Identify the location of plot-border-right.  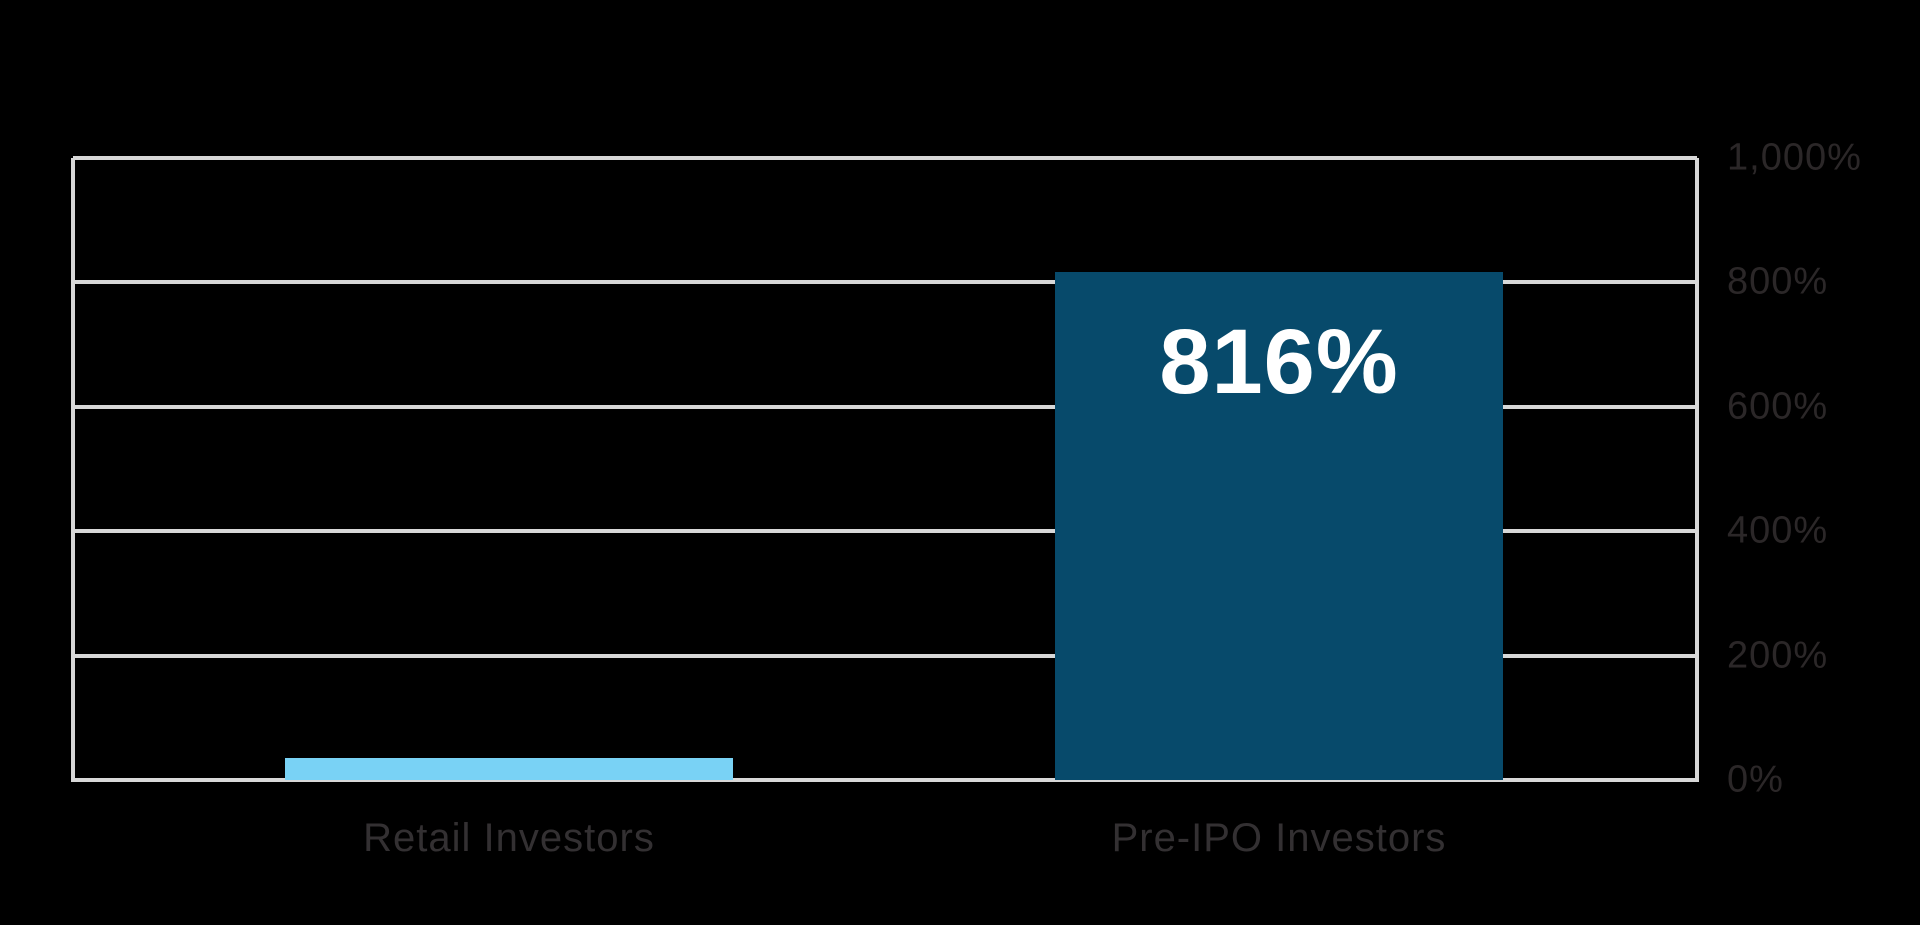
(1697, 470).